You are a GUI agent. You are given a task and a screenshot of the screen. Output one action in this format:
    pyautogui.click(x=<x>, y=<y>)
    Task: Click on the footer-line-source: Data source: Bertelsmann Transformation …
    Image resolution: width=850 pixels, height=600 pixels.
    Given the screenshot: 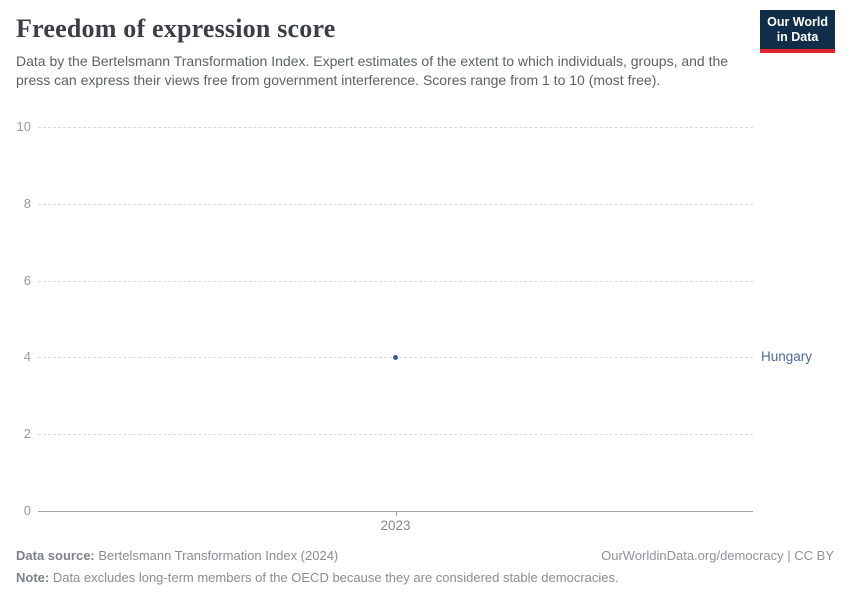 What is the action you would take?
    pyautogui.click(x=425, y=555)
    